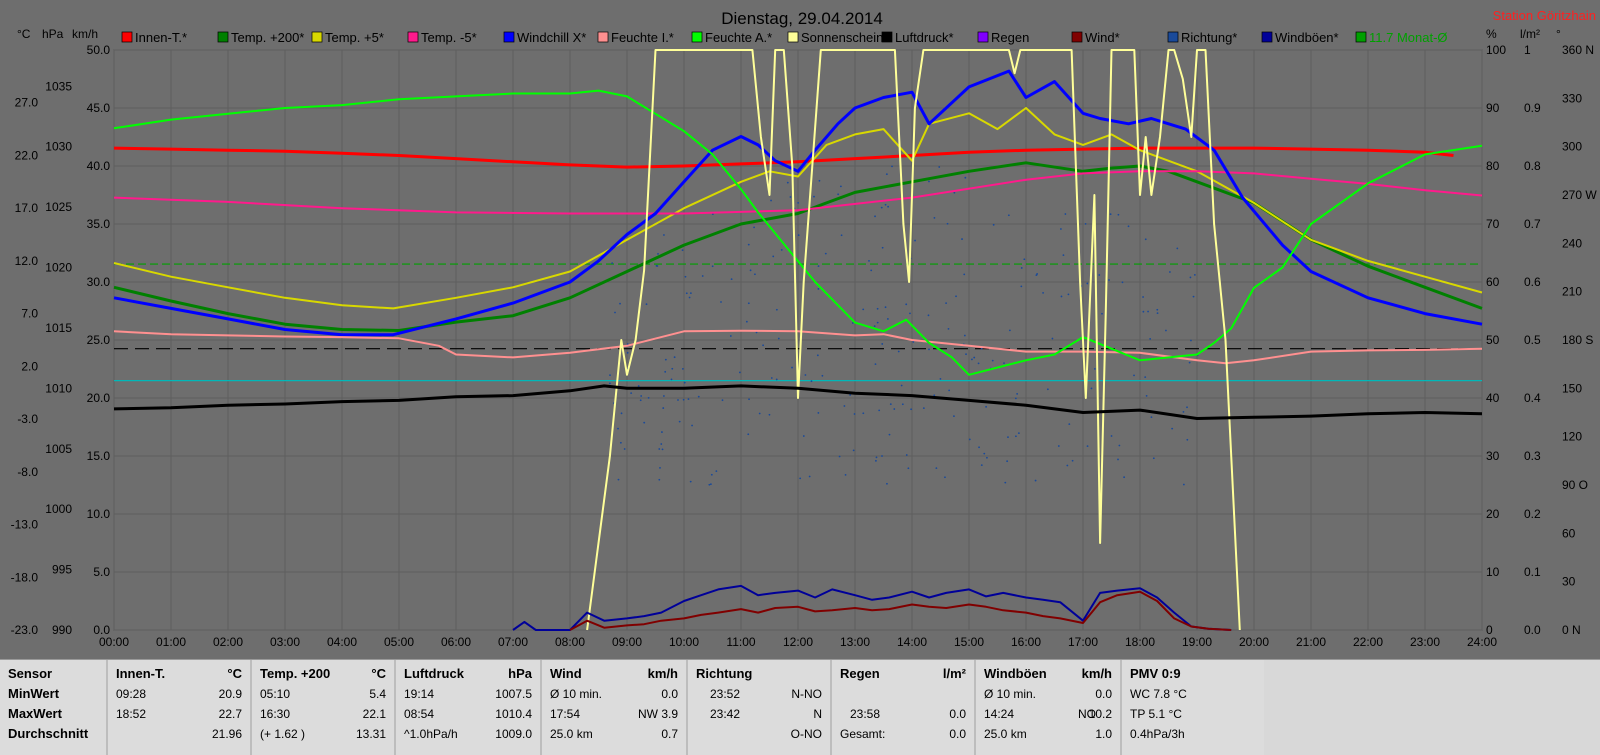  I want to click on y-tick-label-temp: -23.0, so click(25, 630).